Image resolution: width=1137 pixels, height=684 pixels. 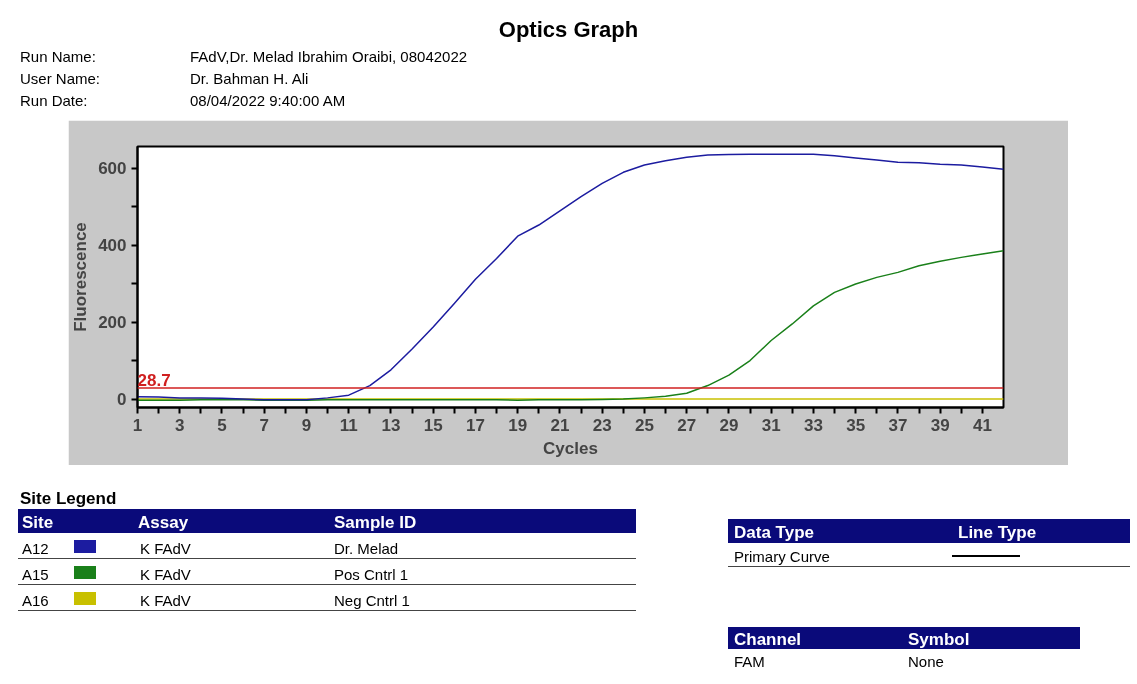 I want to click on chart-title: Optics Graph, so click(x=568, y=30).